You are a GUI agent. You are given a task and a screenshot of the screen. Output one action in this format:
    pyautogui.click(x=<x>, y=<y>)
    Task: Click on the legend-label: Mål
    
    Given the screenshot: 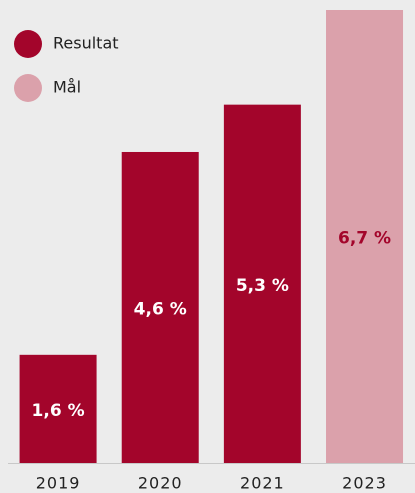 What is the action you would take?
    pyautogui.click(x=67, y=87)
    